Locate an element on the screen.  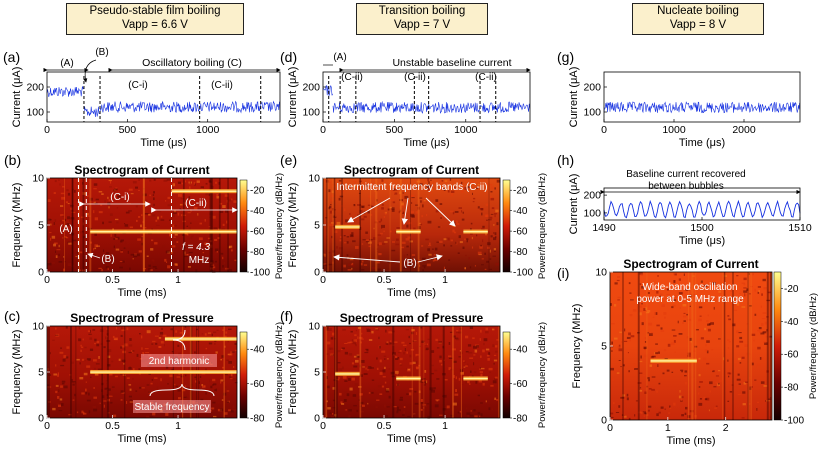
x-tick-label: 0.5 is located at coordinates (112, 280).